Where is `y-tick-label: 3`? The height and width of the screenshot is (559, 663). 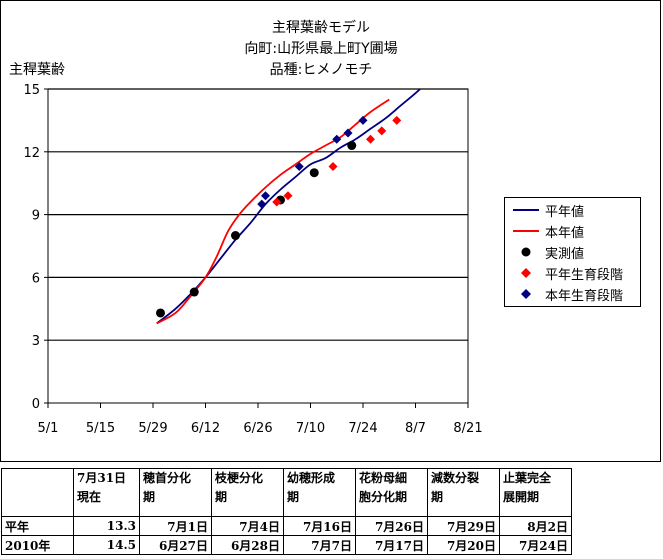
y-tick-label: 3 is located at coordinates (36, 341).